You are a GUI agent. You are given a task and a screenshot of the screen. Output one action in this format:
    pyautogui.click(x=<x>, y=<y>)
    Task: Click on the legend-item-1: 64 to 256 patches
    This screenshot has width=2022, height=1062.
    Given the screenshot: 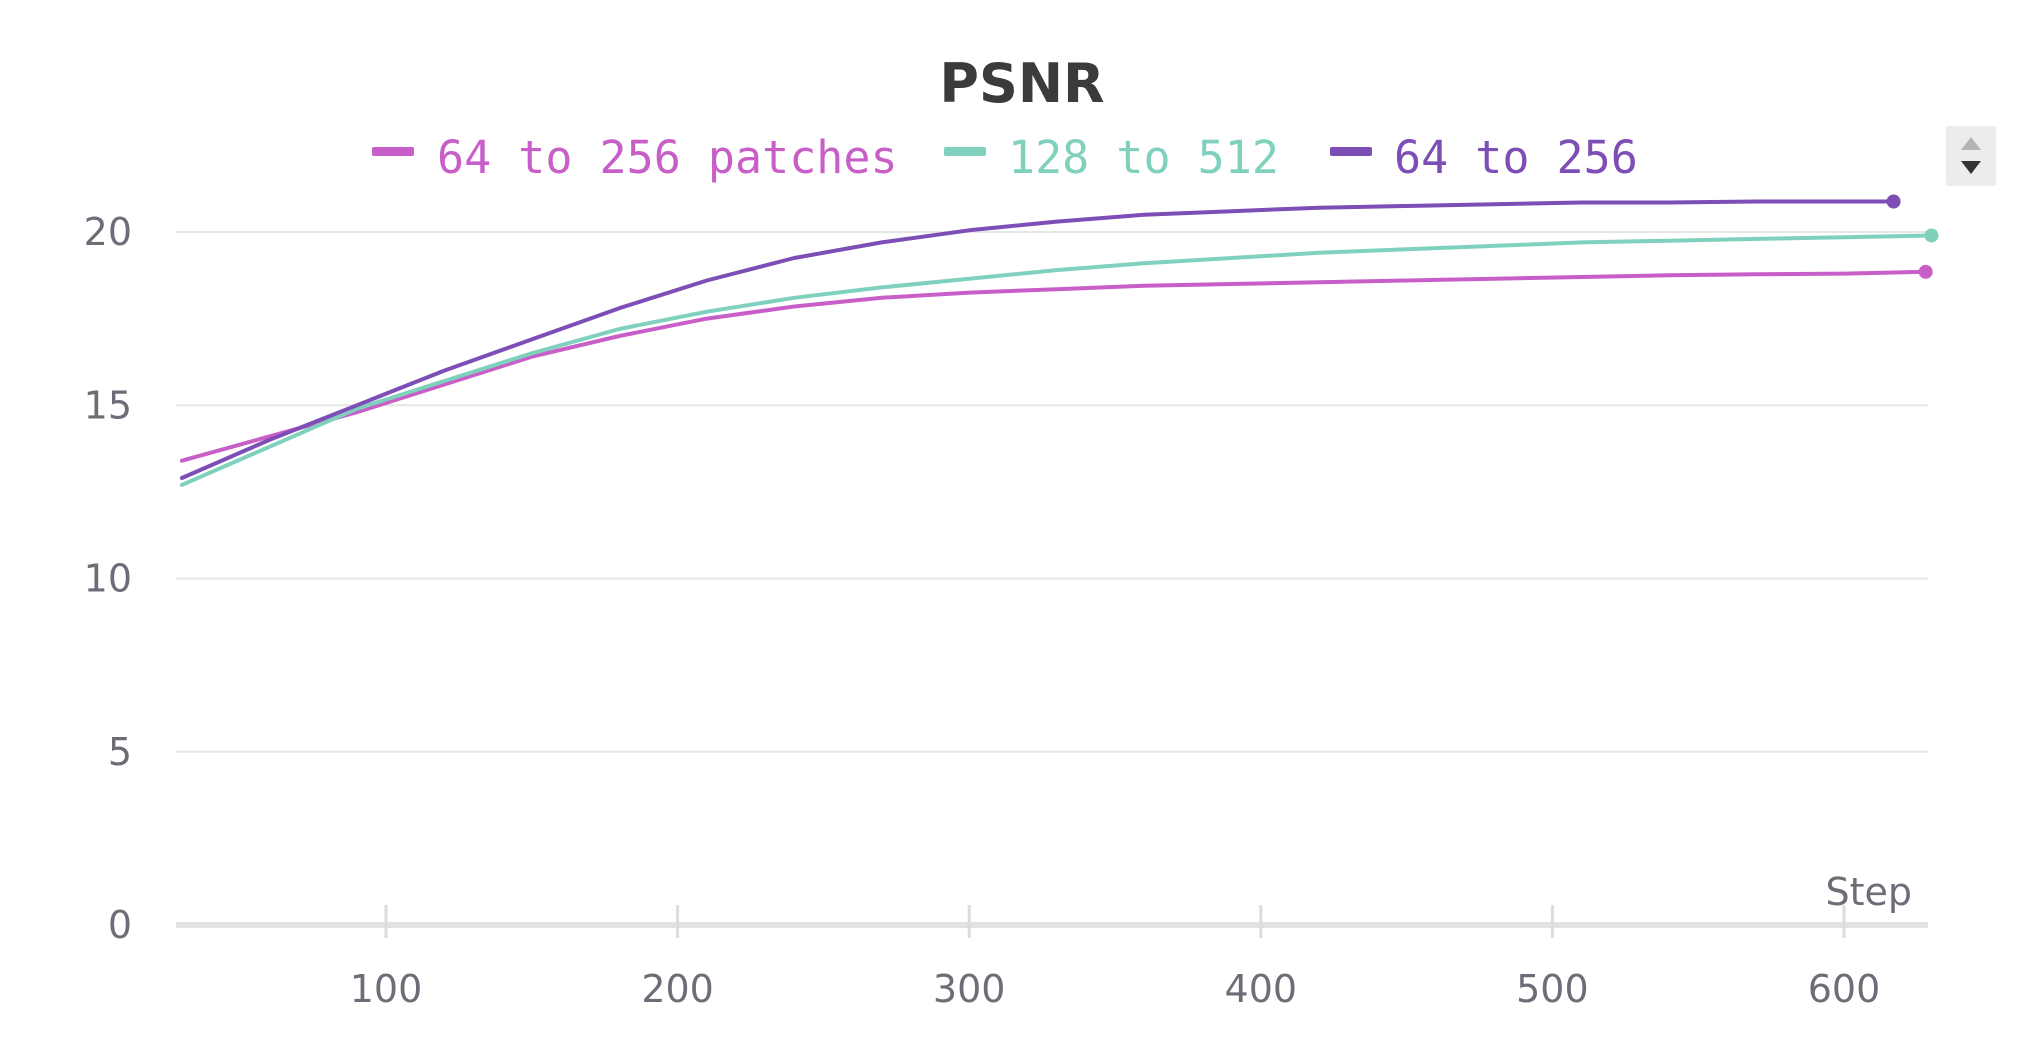 What is the action you would take?
    pyautogui.click(x=635, y=157)
    